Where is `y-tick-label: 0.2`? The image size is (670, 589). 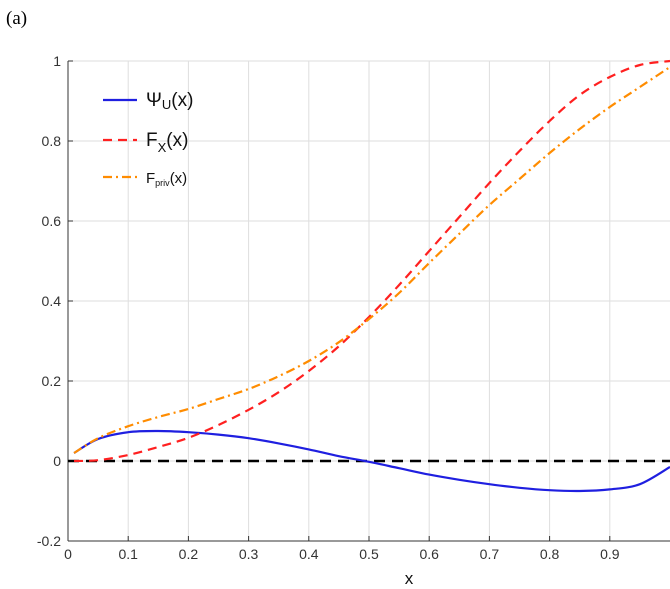 y-tick-label: 0.2 is located at coordinates (52, 381).